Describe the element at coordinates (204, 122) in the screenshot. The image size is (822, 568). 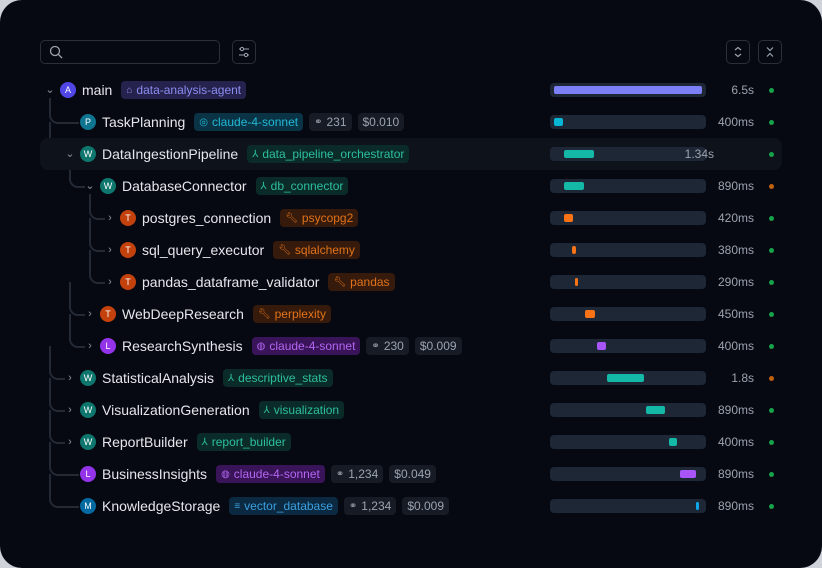
I see `target-icon: ◎` at that location.